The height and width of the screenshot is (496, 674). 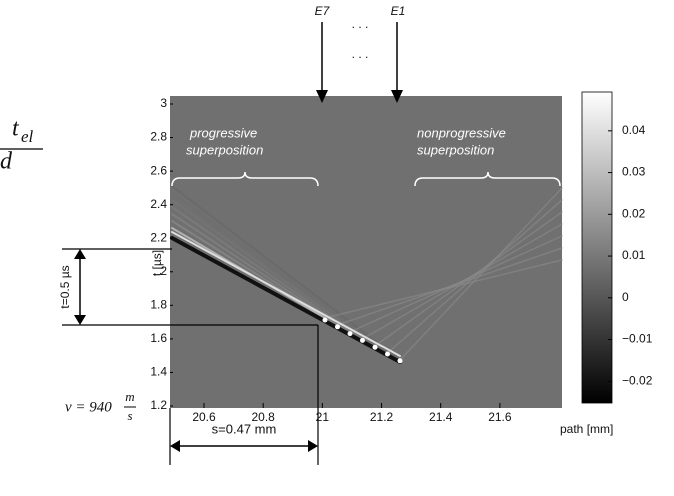 What do you see at coordinates (27, 136) in the screenshot?
I see `annotation: el` at bounding box center [27, 136].